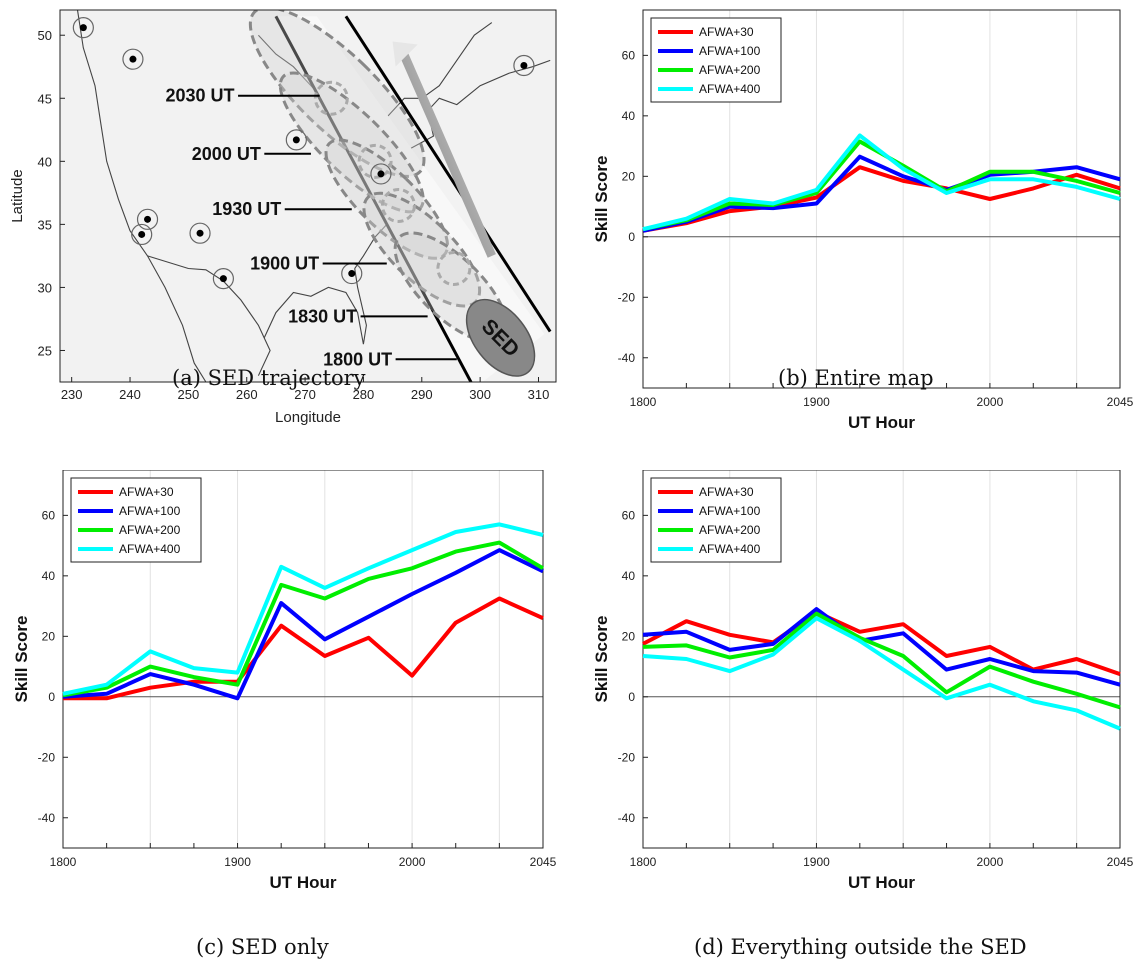  Describe the element at coordinates (247, 394) in the screenshot. I see `x-tick-label: 260` at that location.